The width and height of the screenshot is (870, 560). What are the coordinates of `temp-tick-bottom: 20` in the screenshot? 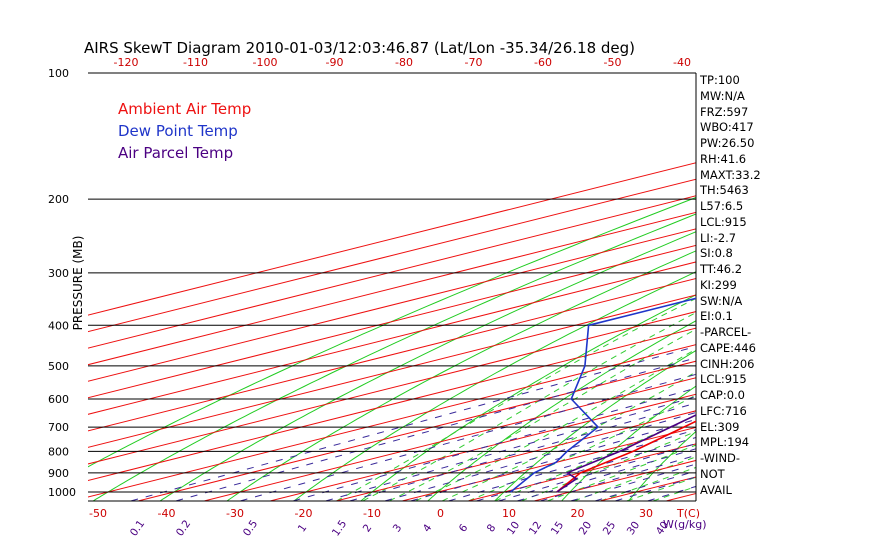 It's located at (578, 513).